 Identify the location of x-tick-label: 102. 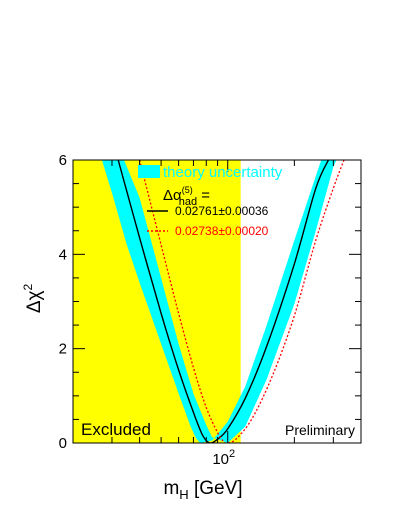
(223, 458).